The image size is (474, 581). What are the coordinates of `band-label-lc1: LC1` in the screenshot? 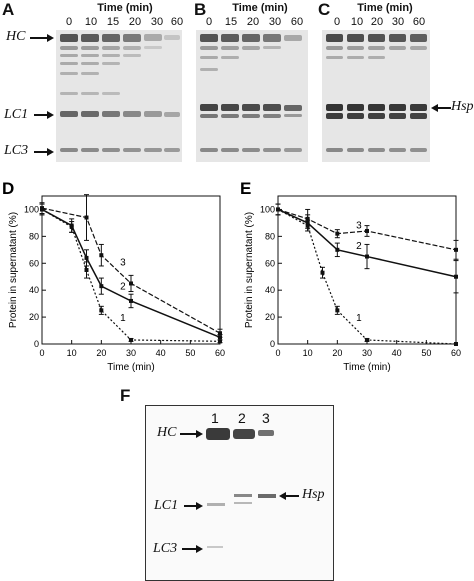 It's located at (16, 114).